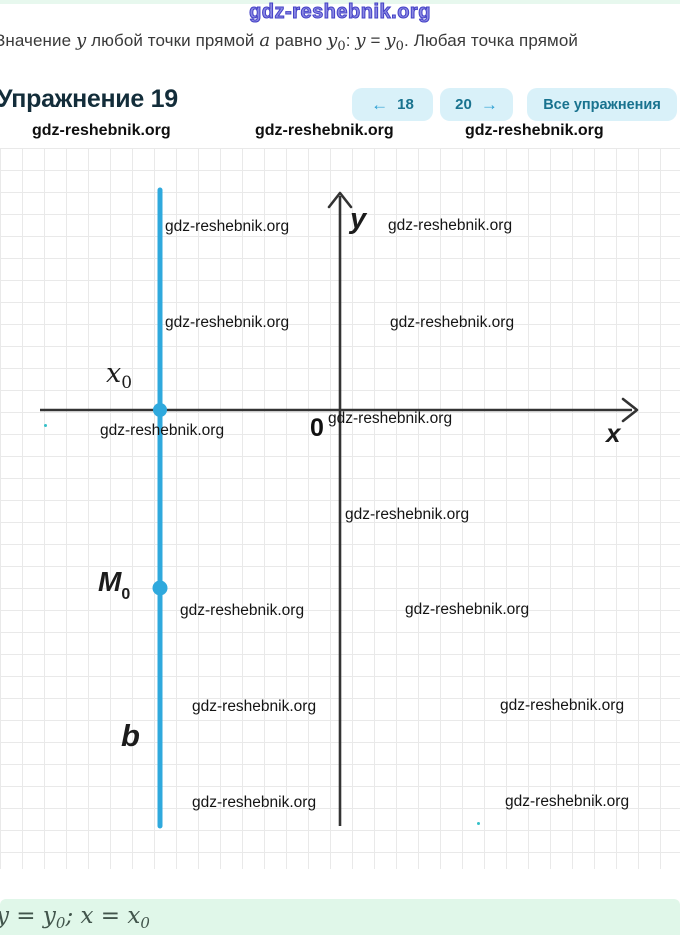 The height and width of the screenshot is (935, 680). I want to click on line-b-label: b, so click(130, 735).